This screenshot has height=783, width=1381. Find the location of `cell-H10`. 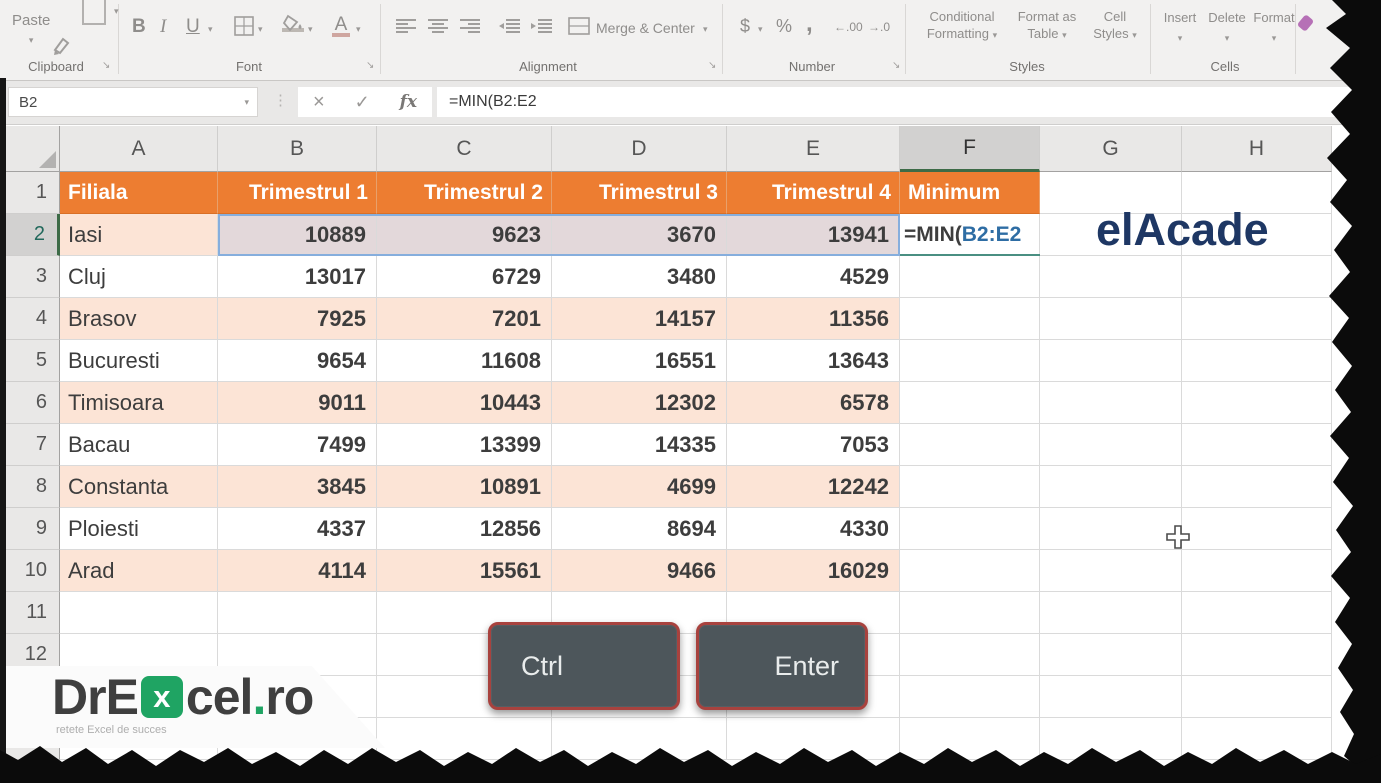

cell-H10 is located at coordinates (1257, 571).